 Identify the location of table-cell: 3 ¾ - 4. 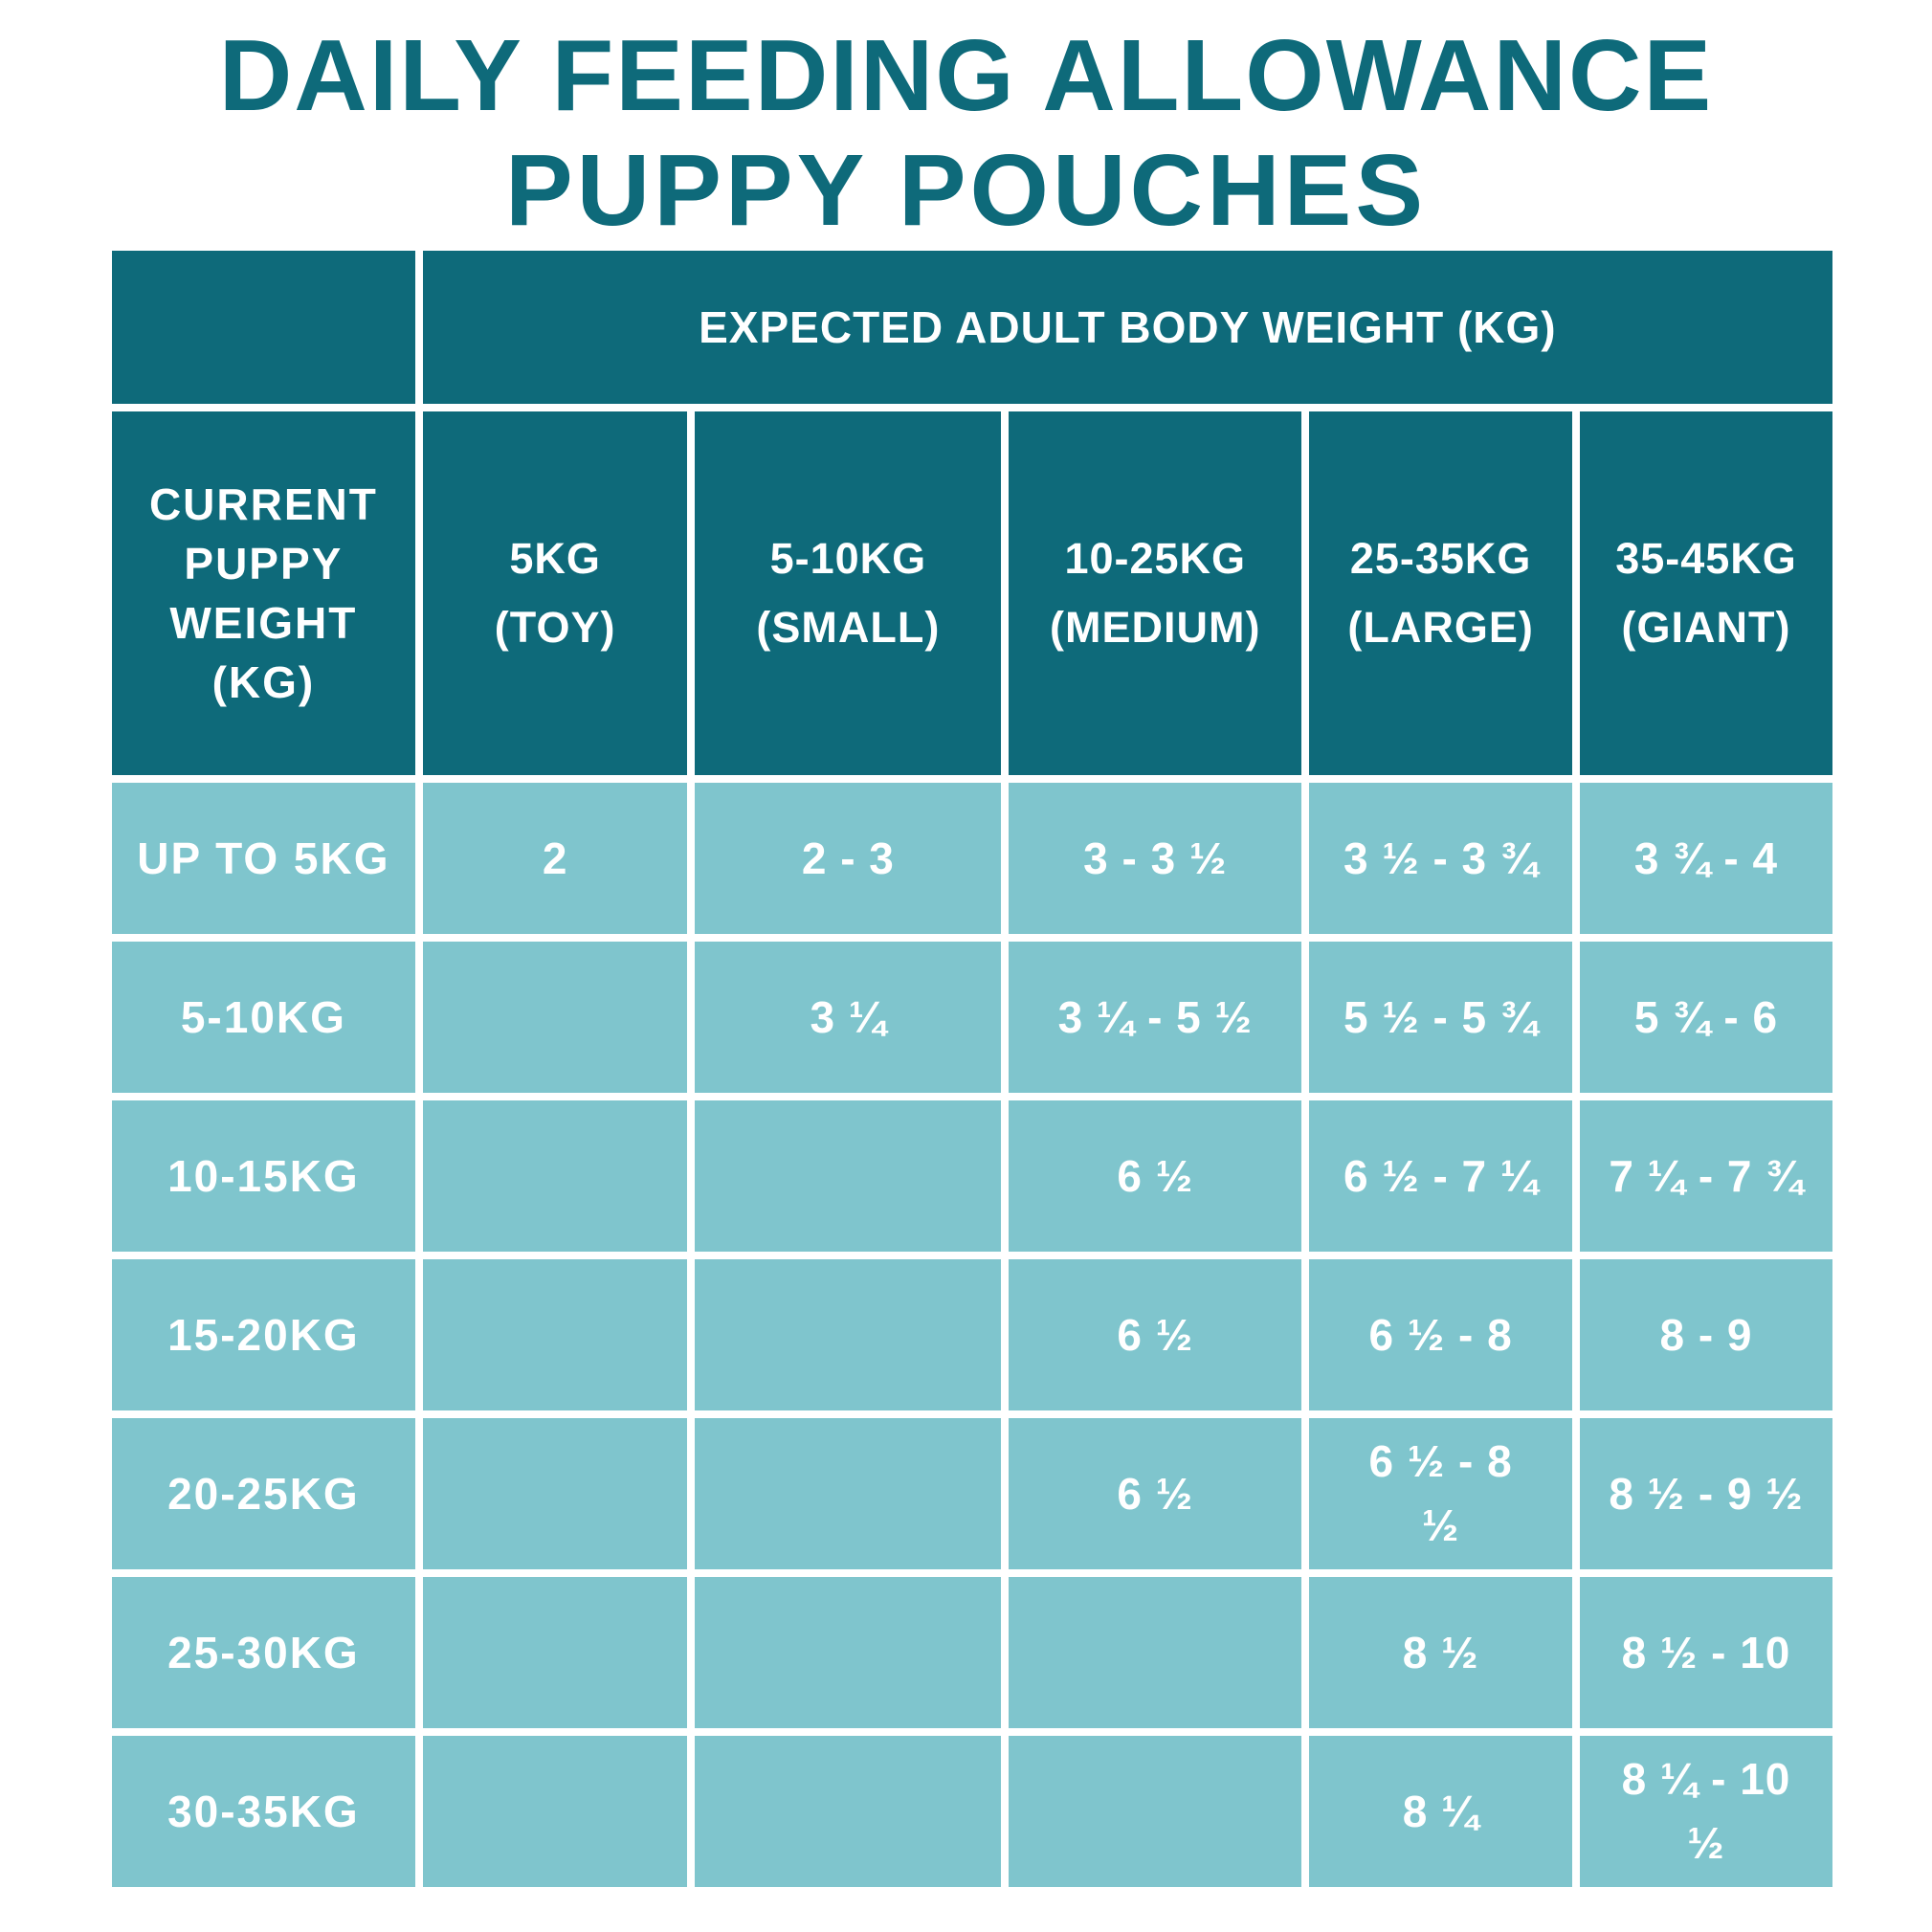
(1706, 858).